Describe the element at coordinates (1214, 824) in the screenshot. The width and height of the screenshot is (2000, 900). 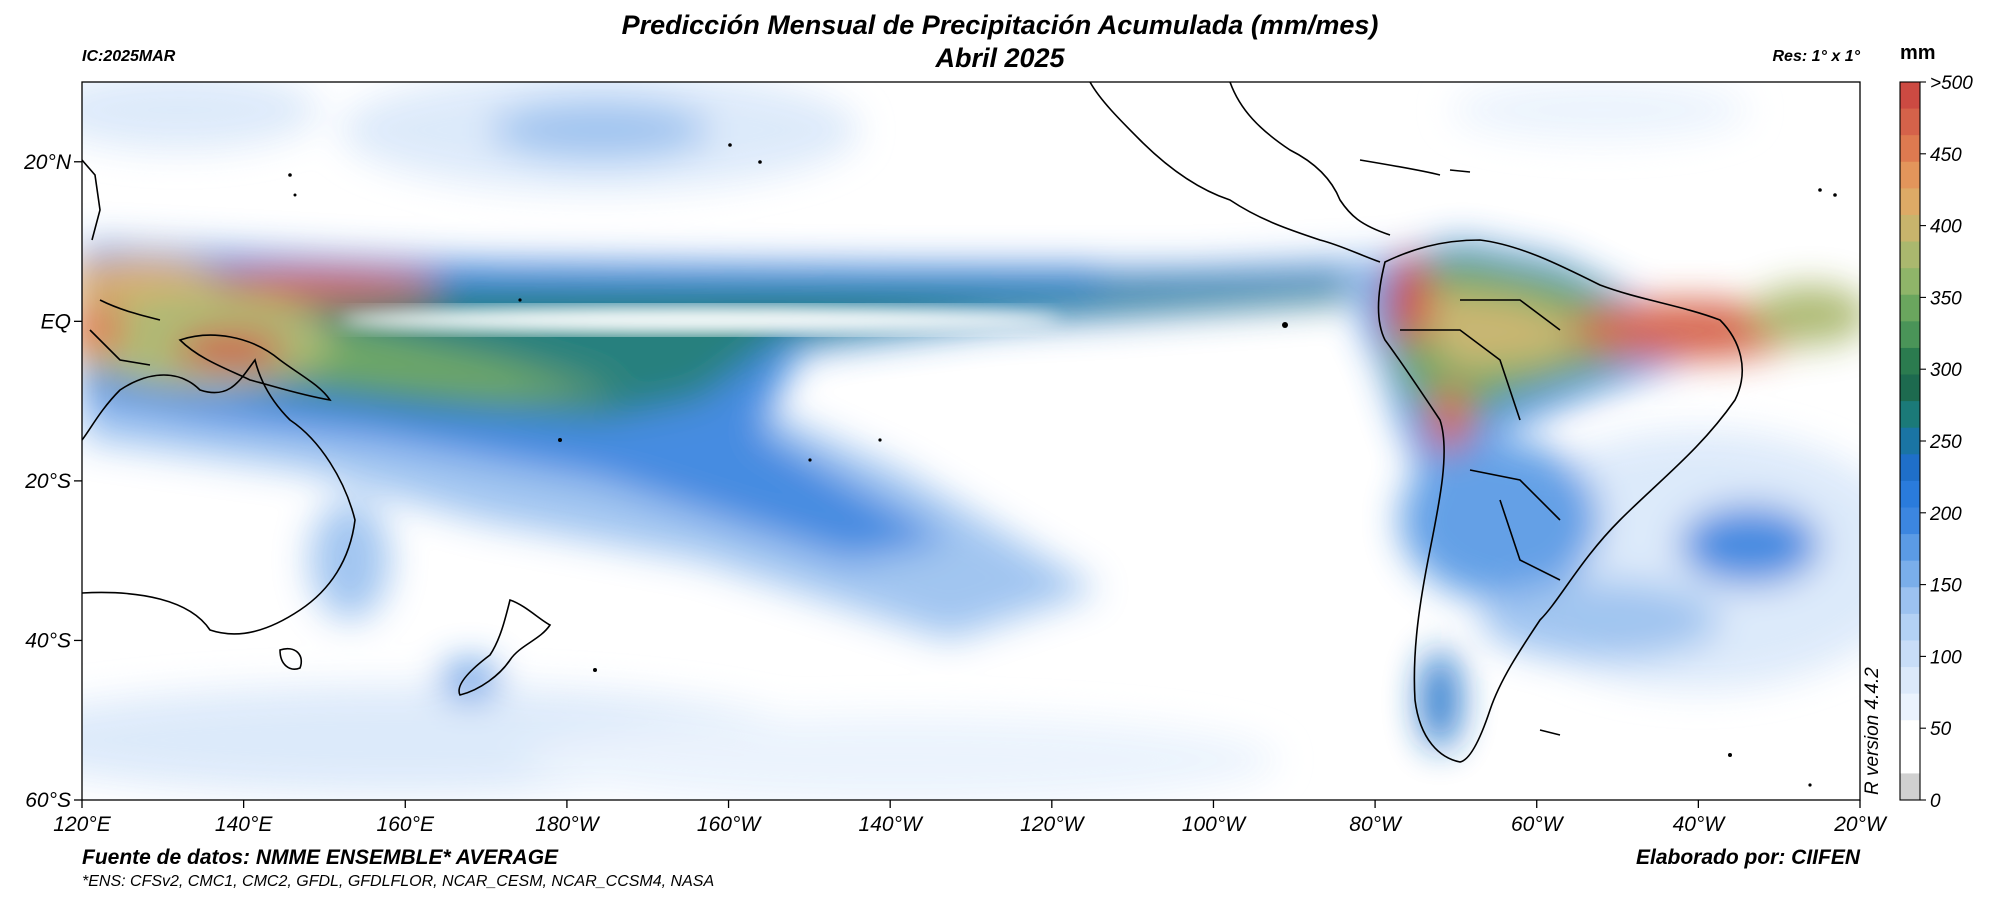
I see `lon-tick-label: 100°W` at that location.